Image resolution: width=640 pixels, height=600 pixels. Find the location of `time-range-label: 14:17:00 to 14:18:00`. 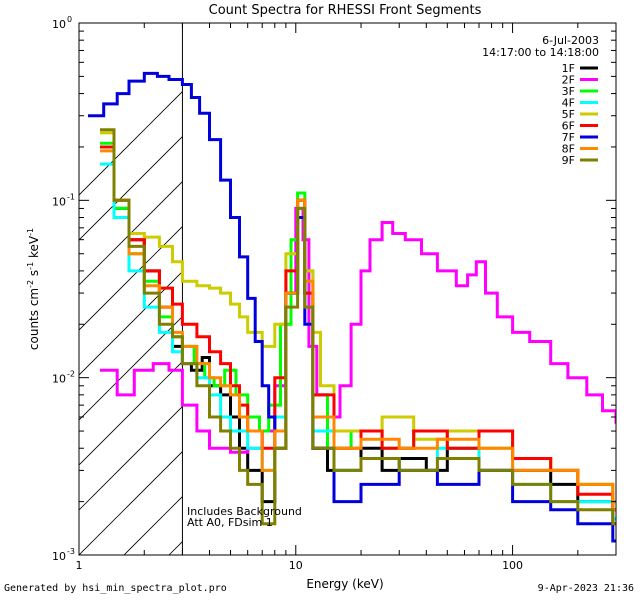

time-range-label: 14:17:00 to 14:18:00 is located at coordinates (540, 52).